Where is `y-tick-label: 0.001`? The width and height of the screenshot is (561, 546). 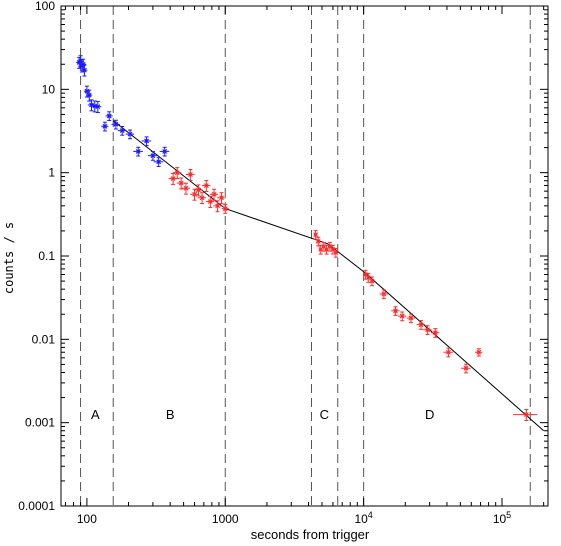 y-tick-label: 0.001 is located at coordinates (40, 423).